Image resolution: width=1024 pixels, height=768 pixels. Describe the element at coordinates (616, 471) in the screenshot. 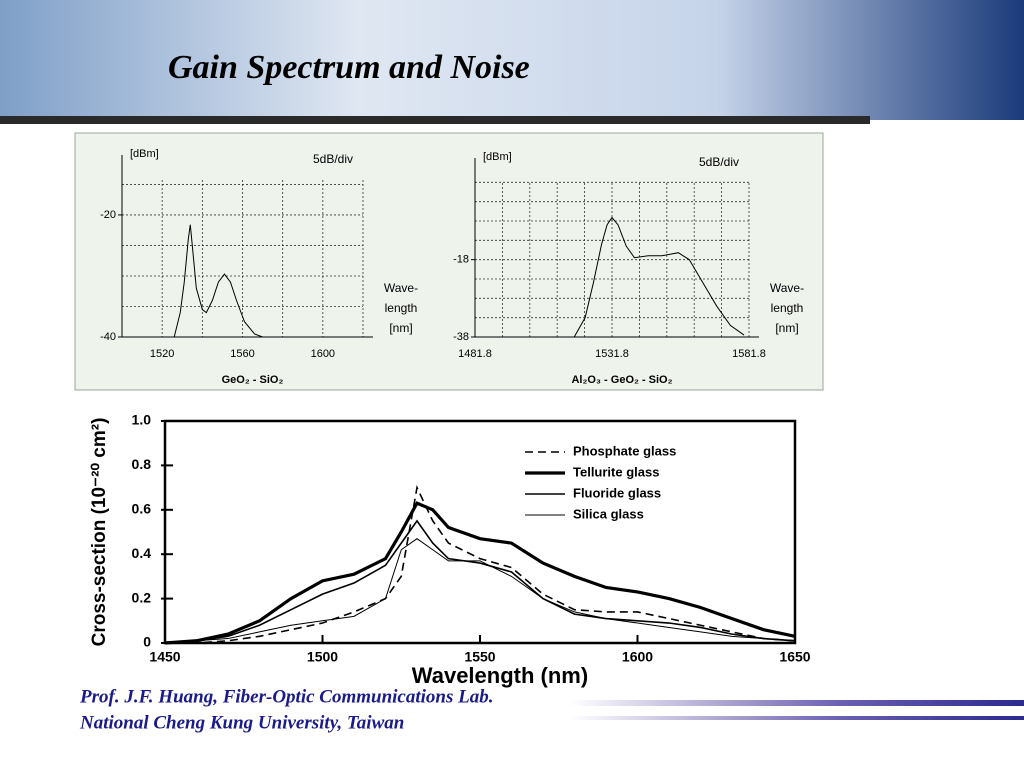

I see `legend-label: Tellurite glass` at that location.